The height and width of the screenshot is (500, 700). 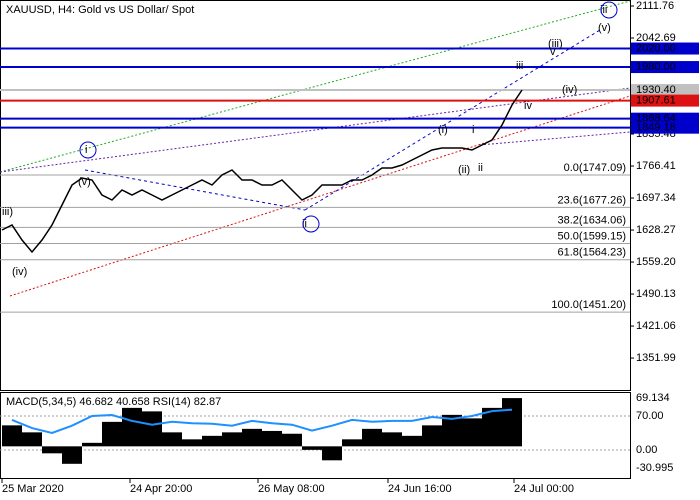 I want to click on level-label: 1849.18, so click(x=656, y=128).